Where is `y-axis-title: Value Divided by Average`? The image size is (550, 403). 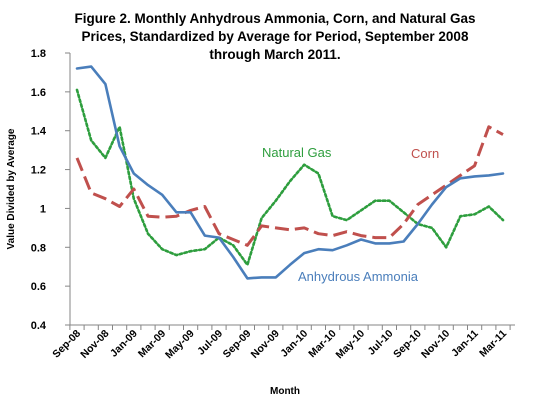
y-axis-title: Value Divided by Average is located at coordinates (11, 188).